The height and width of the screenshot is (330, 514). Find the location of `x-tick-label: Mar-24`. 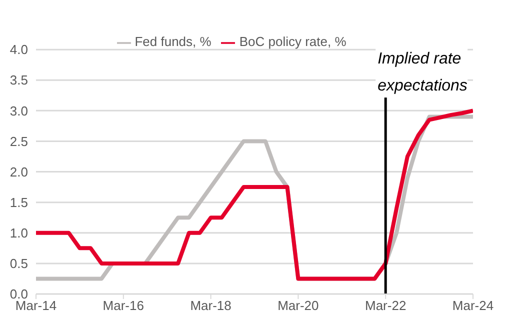

x-tick-label: Mar-24 is located at coordinates (473, 306).